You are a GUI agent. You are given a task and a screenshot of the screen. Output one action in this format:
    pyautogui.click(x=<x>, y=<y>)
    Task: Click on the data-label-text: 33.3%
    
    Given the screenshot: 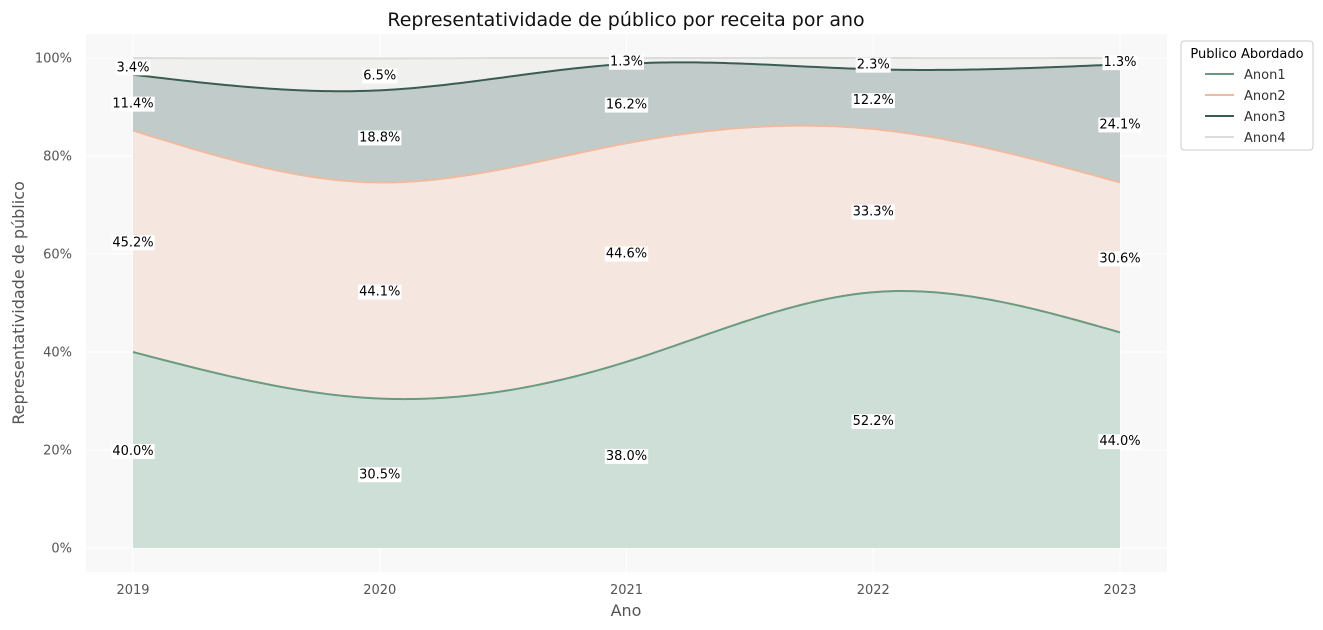 What is the action you would take?
    pyautogui.click(x=873, y=212)
    